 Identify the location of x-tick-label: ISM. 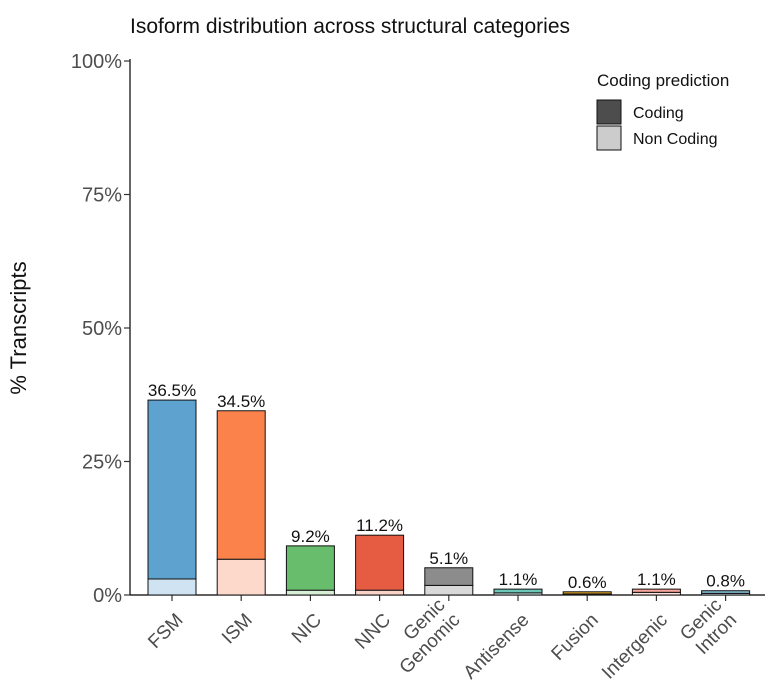
(237, 629).